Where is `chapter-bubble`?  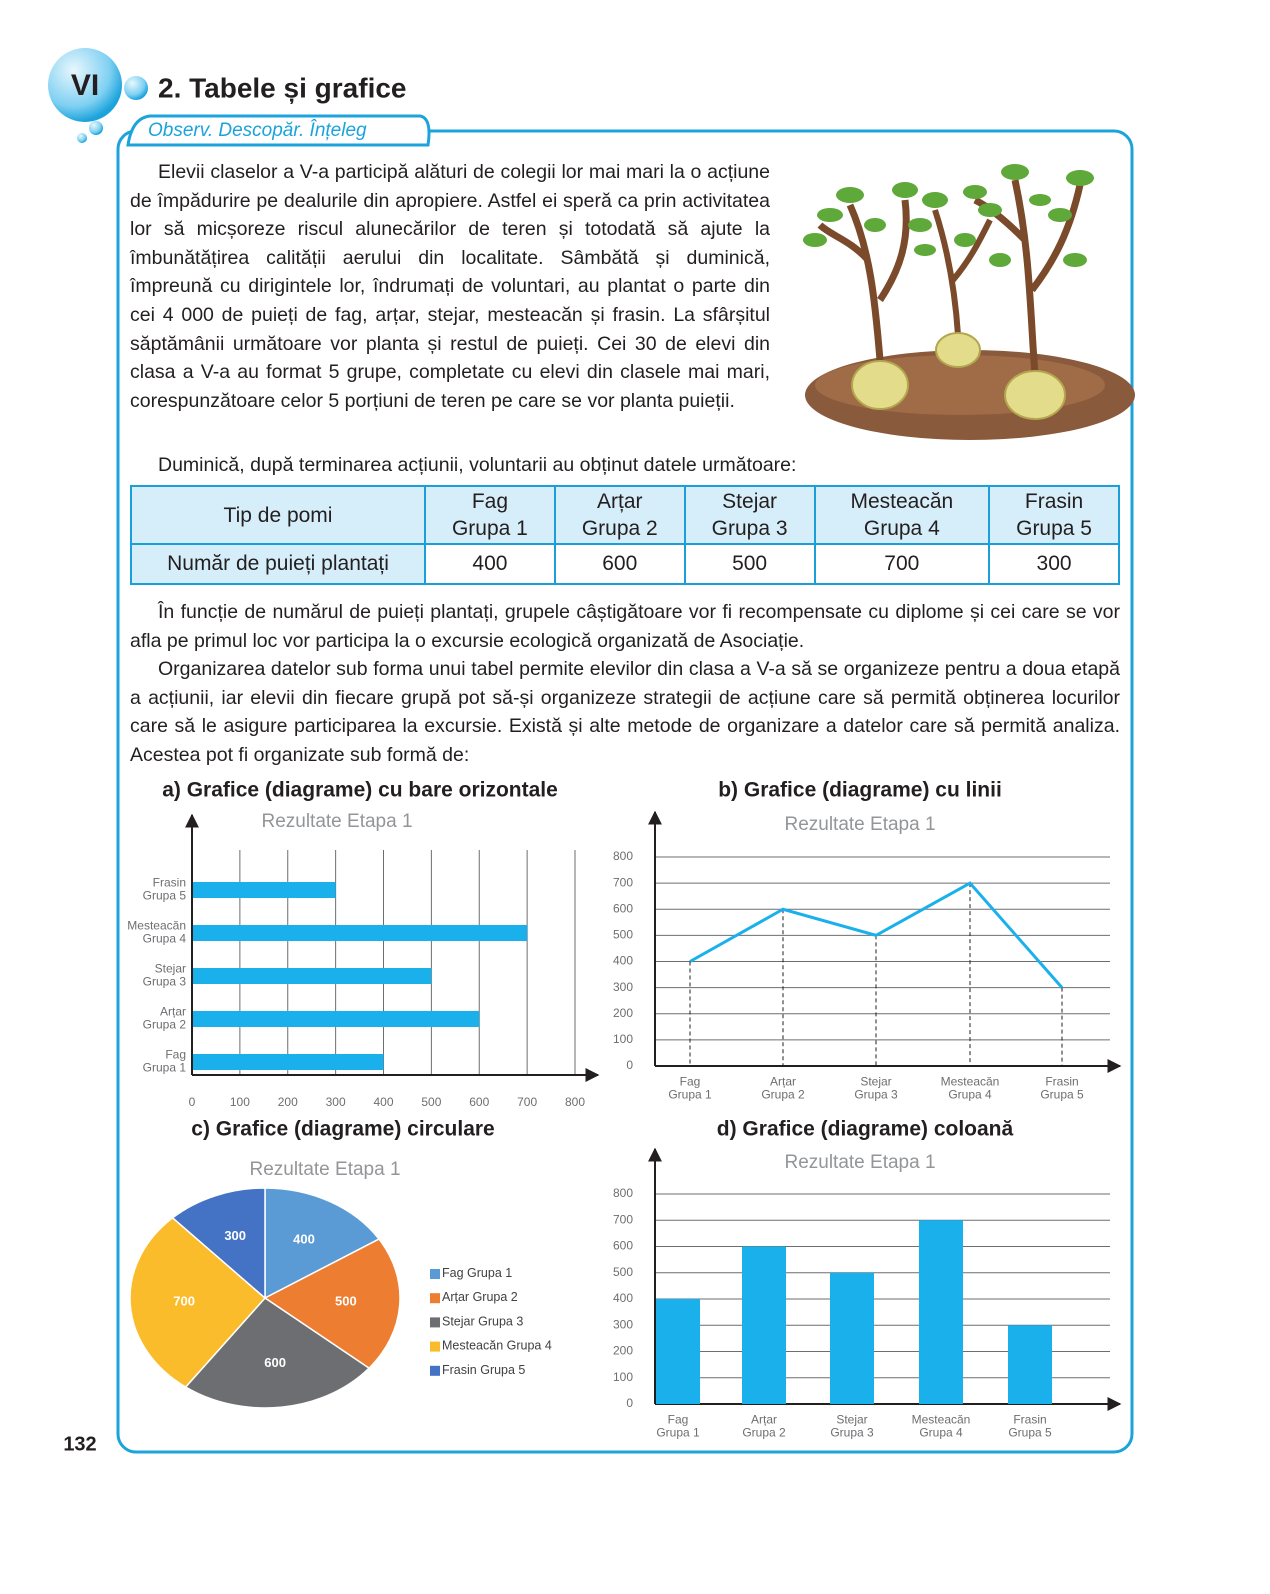
chapter-bubble is located at coordinates (85, 85).